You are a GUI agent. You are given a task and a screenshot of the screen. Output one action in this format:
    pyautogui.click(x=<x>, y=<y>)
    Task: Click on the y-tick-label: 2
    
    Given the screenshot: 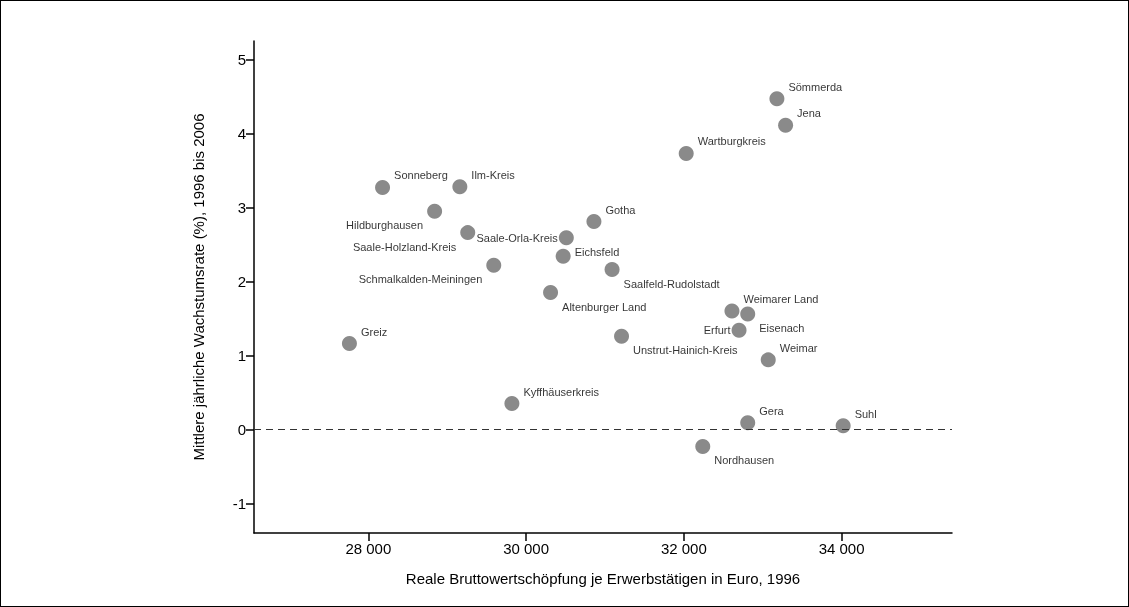 What is the action you would take?
    pyautogui.click(x=241, y=281)
    